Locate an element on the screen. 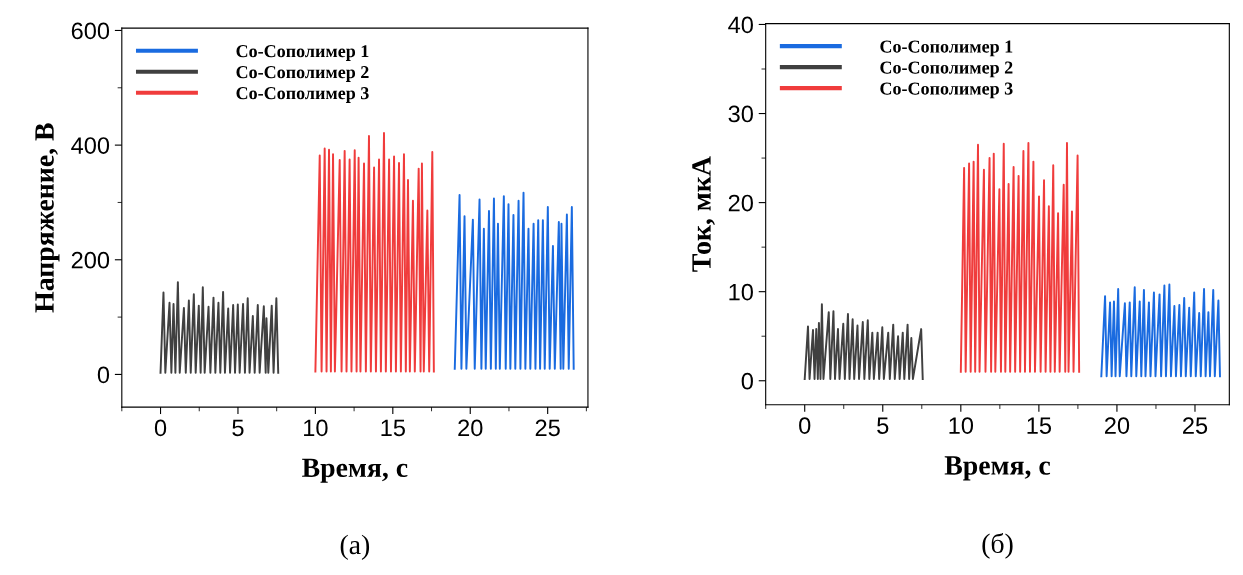  y-tick-label: 10 is located at coordinates (741, 292).